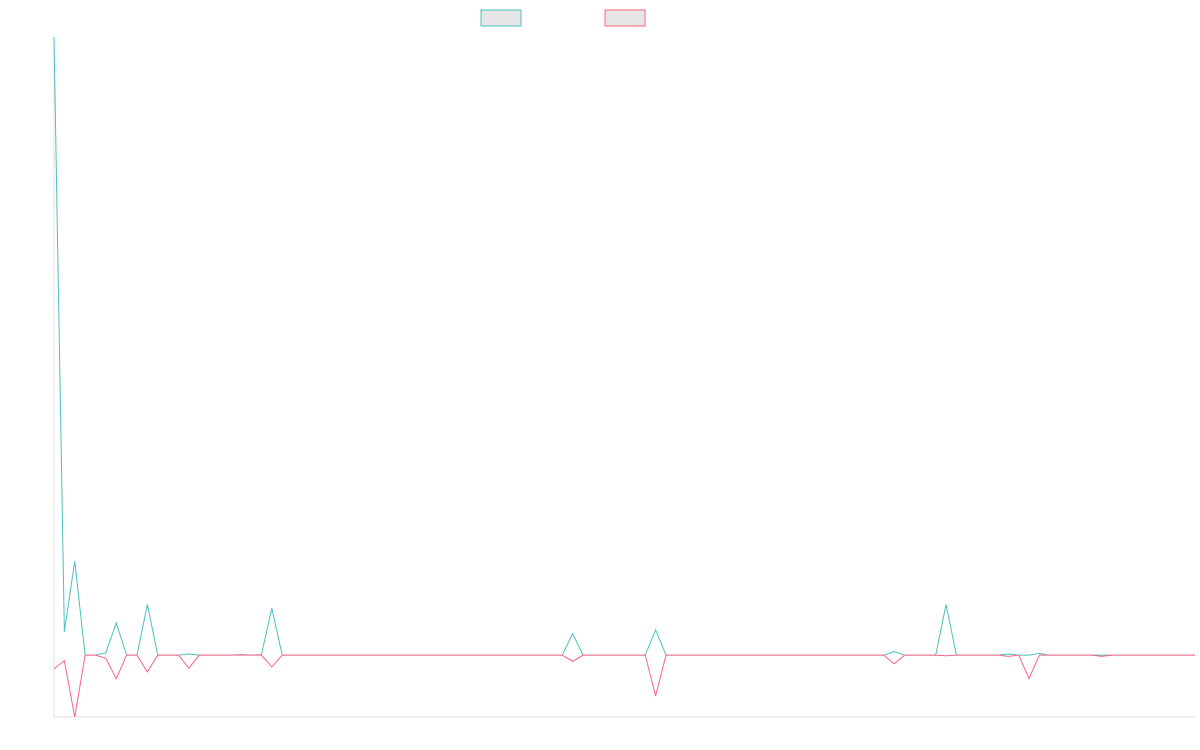  Describe the element at coordinates (563, 18) in the screenshot. I see `legend` at that location.